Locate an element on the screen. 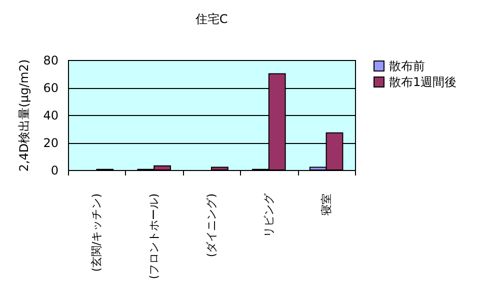 The image size is (486, 288). x-tick-label: 寝室 is located at coordinates (326, 205).